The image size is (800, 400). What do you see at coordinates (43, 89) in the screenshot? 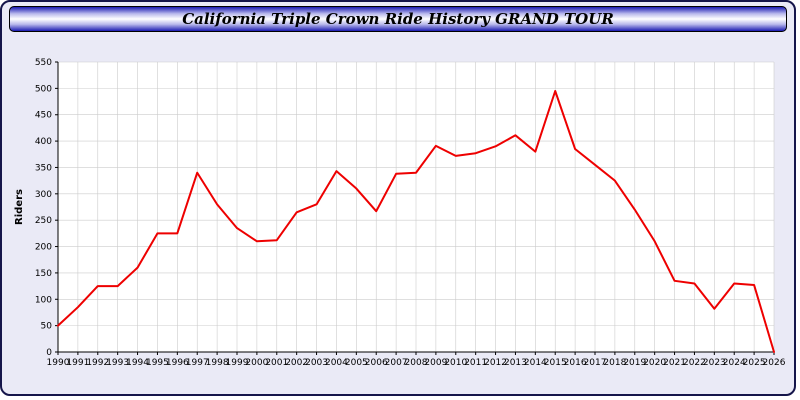
I see `y-tick-label: 500` at bounding box center [43, 89].